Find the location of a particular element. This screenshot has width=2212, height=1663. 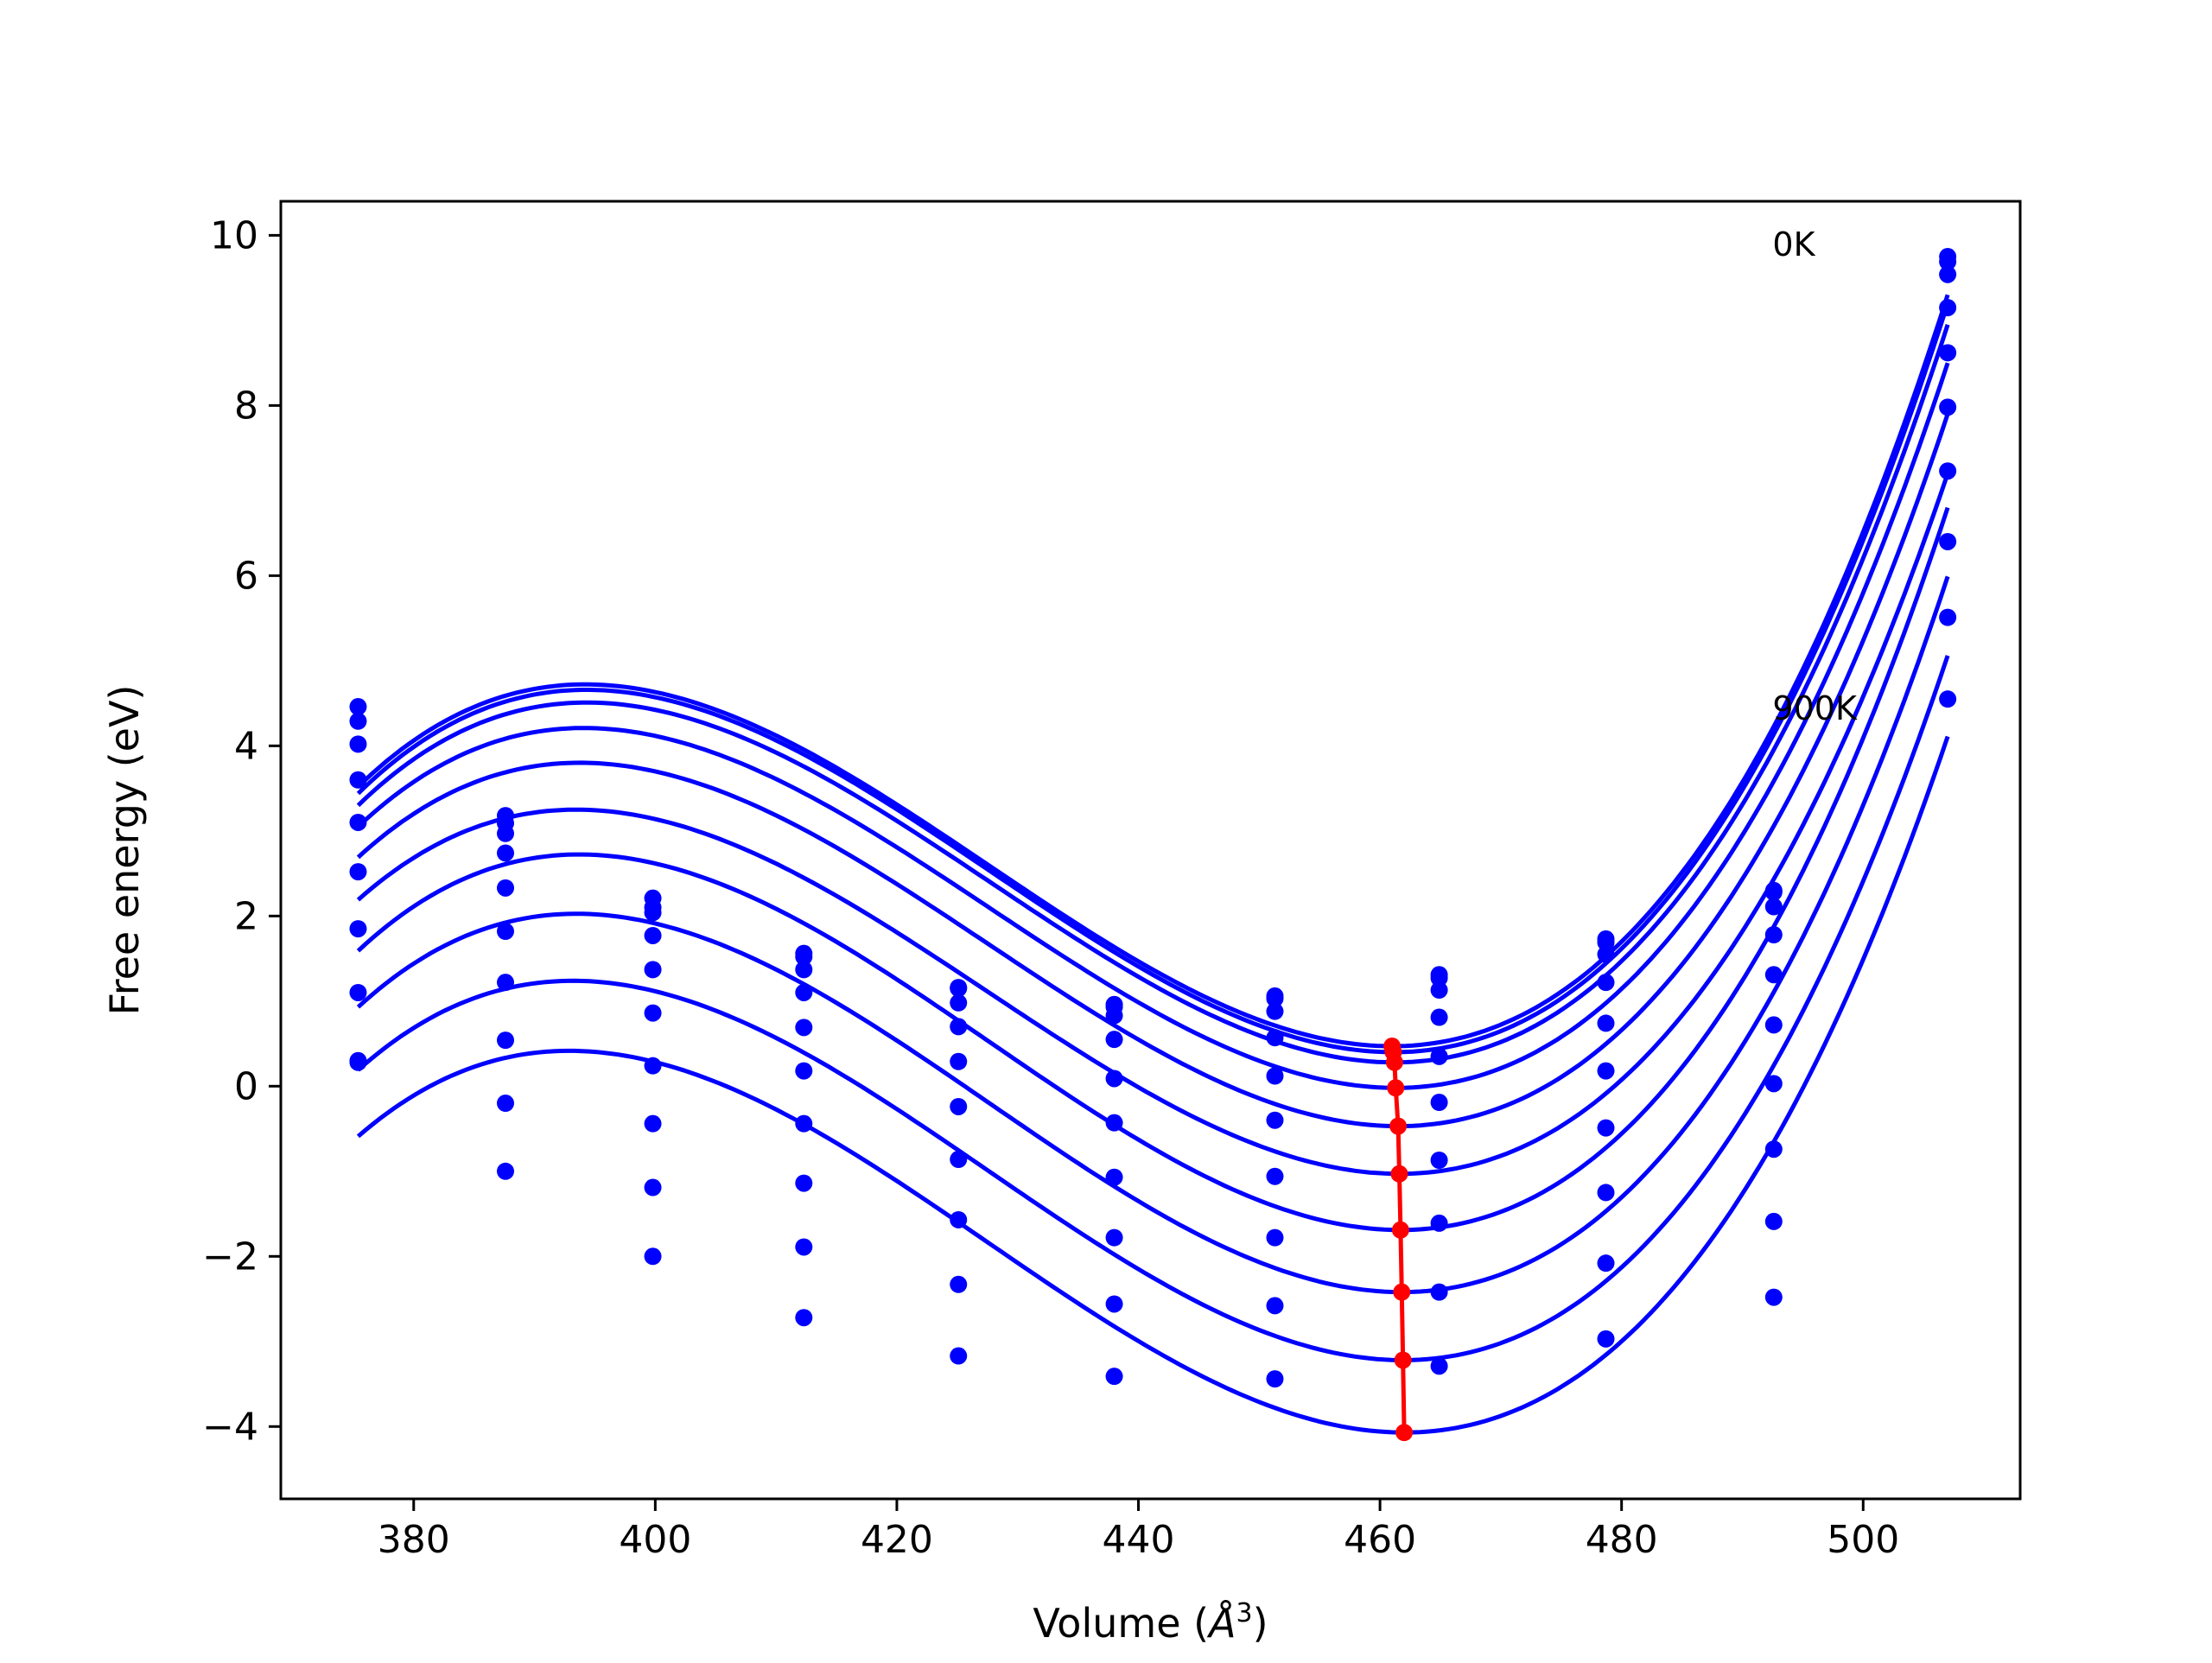

y-tick-label: 4 is located at coordinates (246, 746).